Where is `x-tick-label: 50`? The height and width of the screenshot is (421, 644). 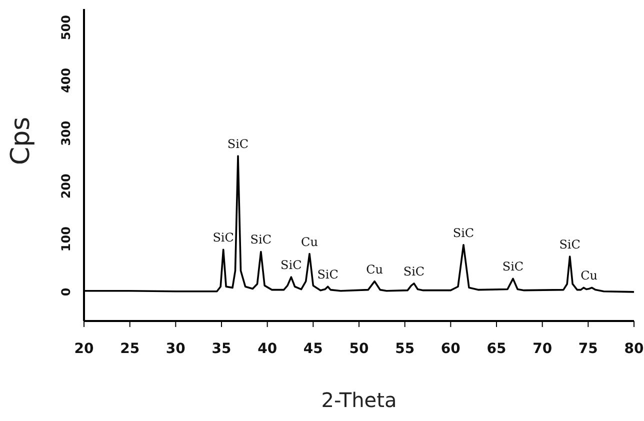
x-tick-label: 50 is located at coordinates (359, 348).